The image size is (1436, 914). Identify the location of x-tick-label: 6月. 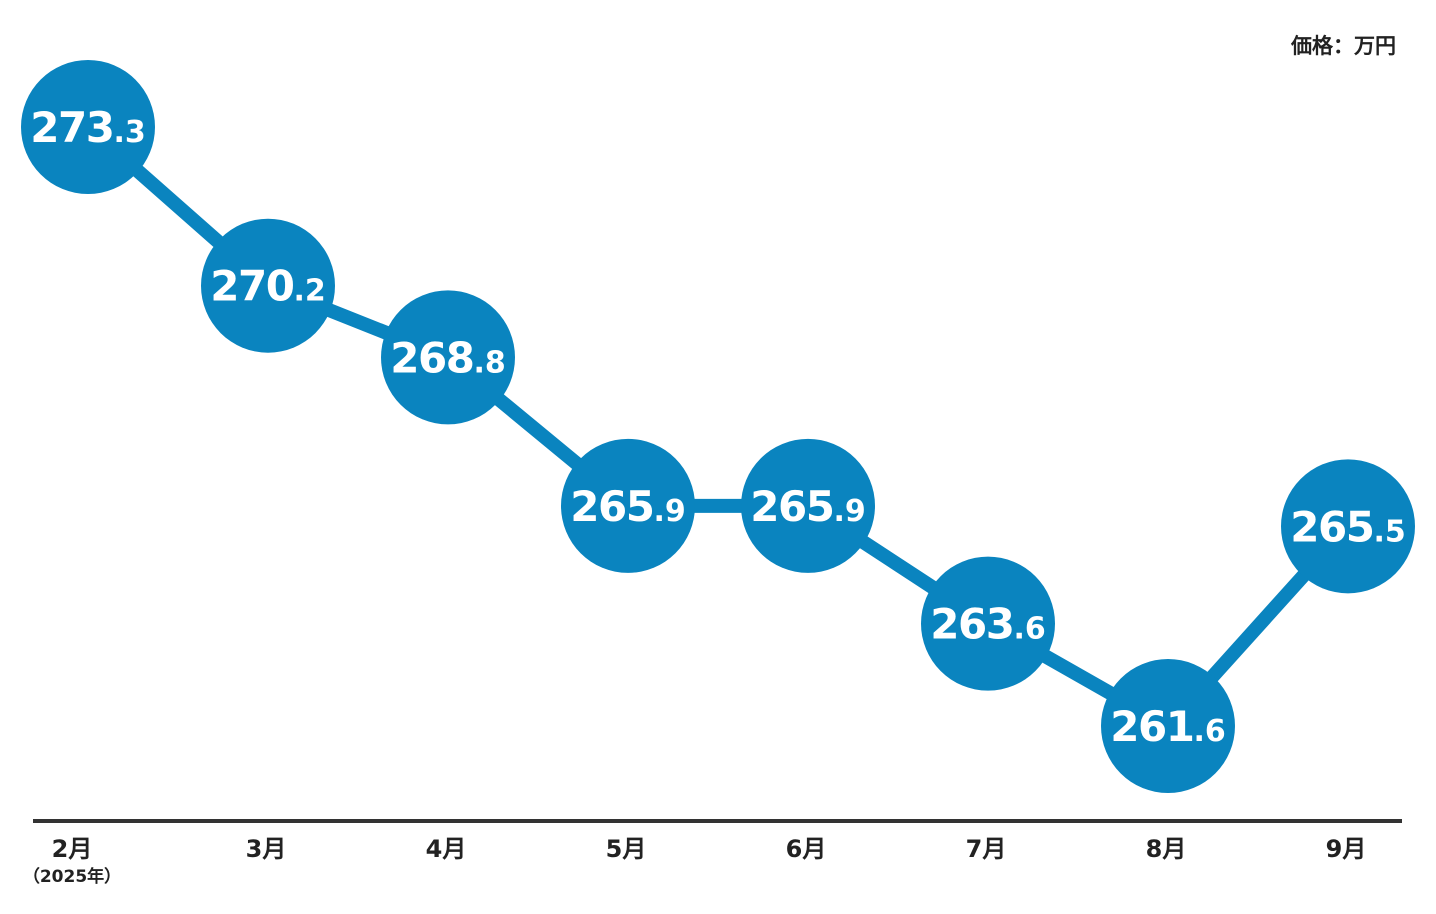
(806, 849).